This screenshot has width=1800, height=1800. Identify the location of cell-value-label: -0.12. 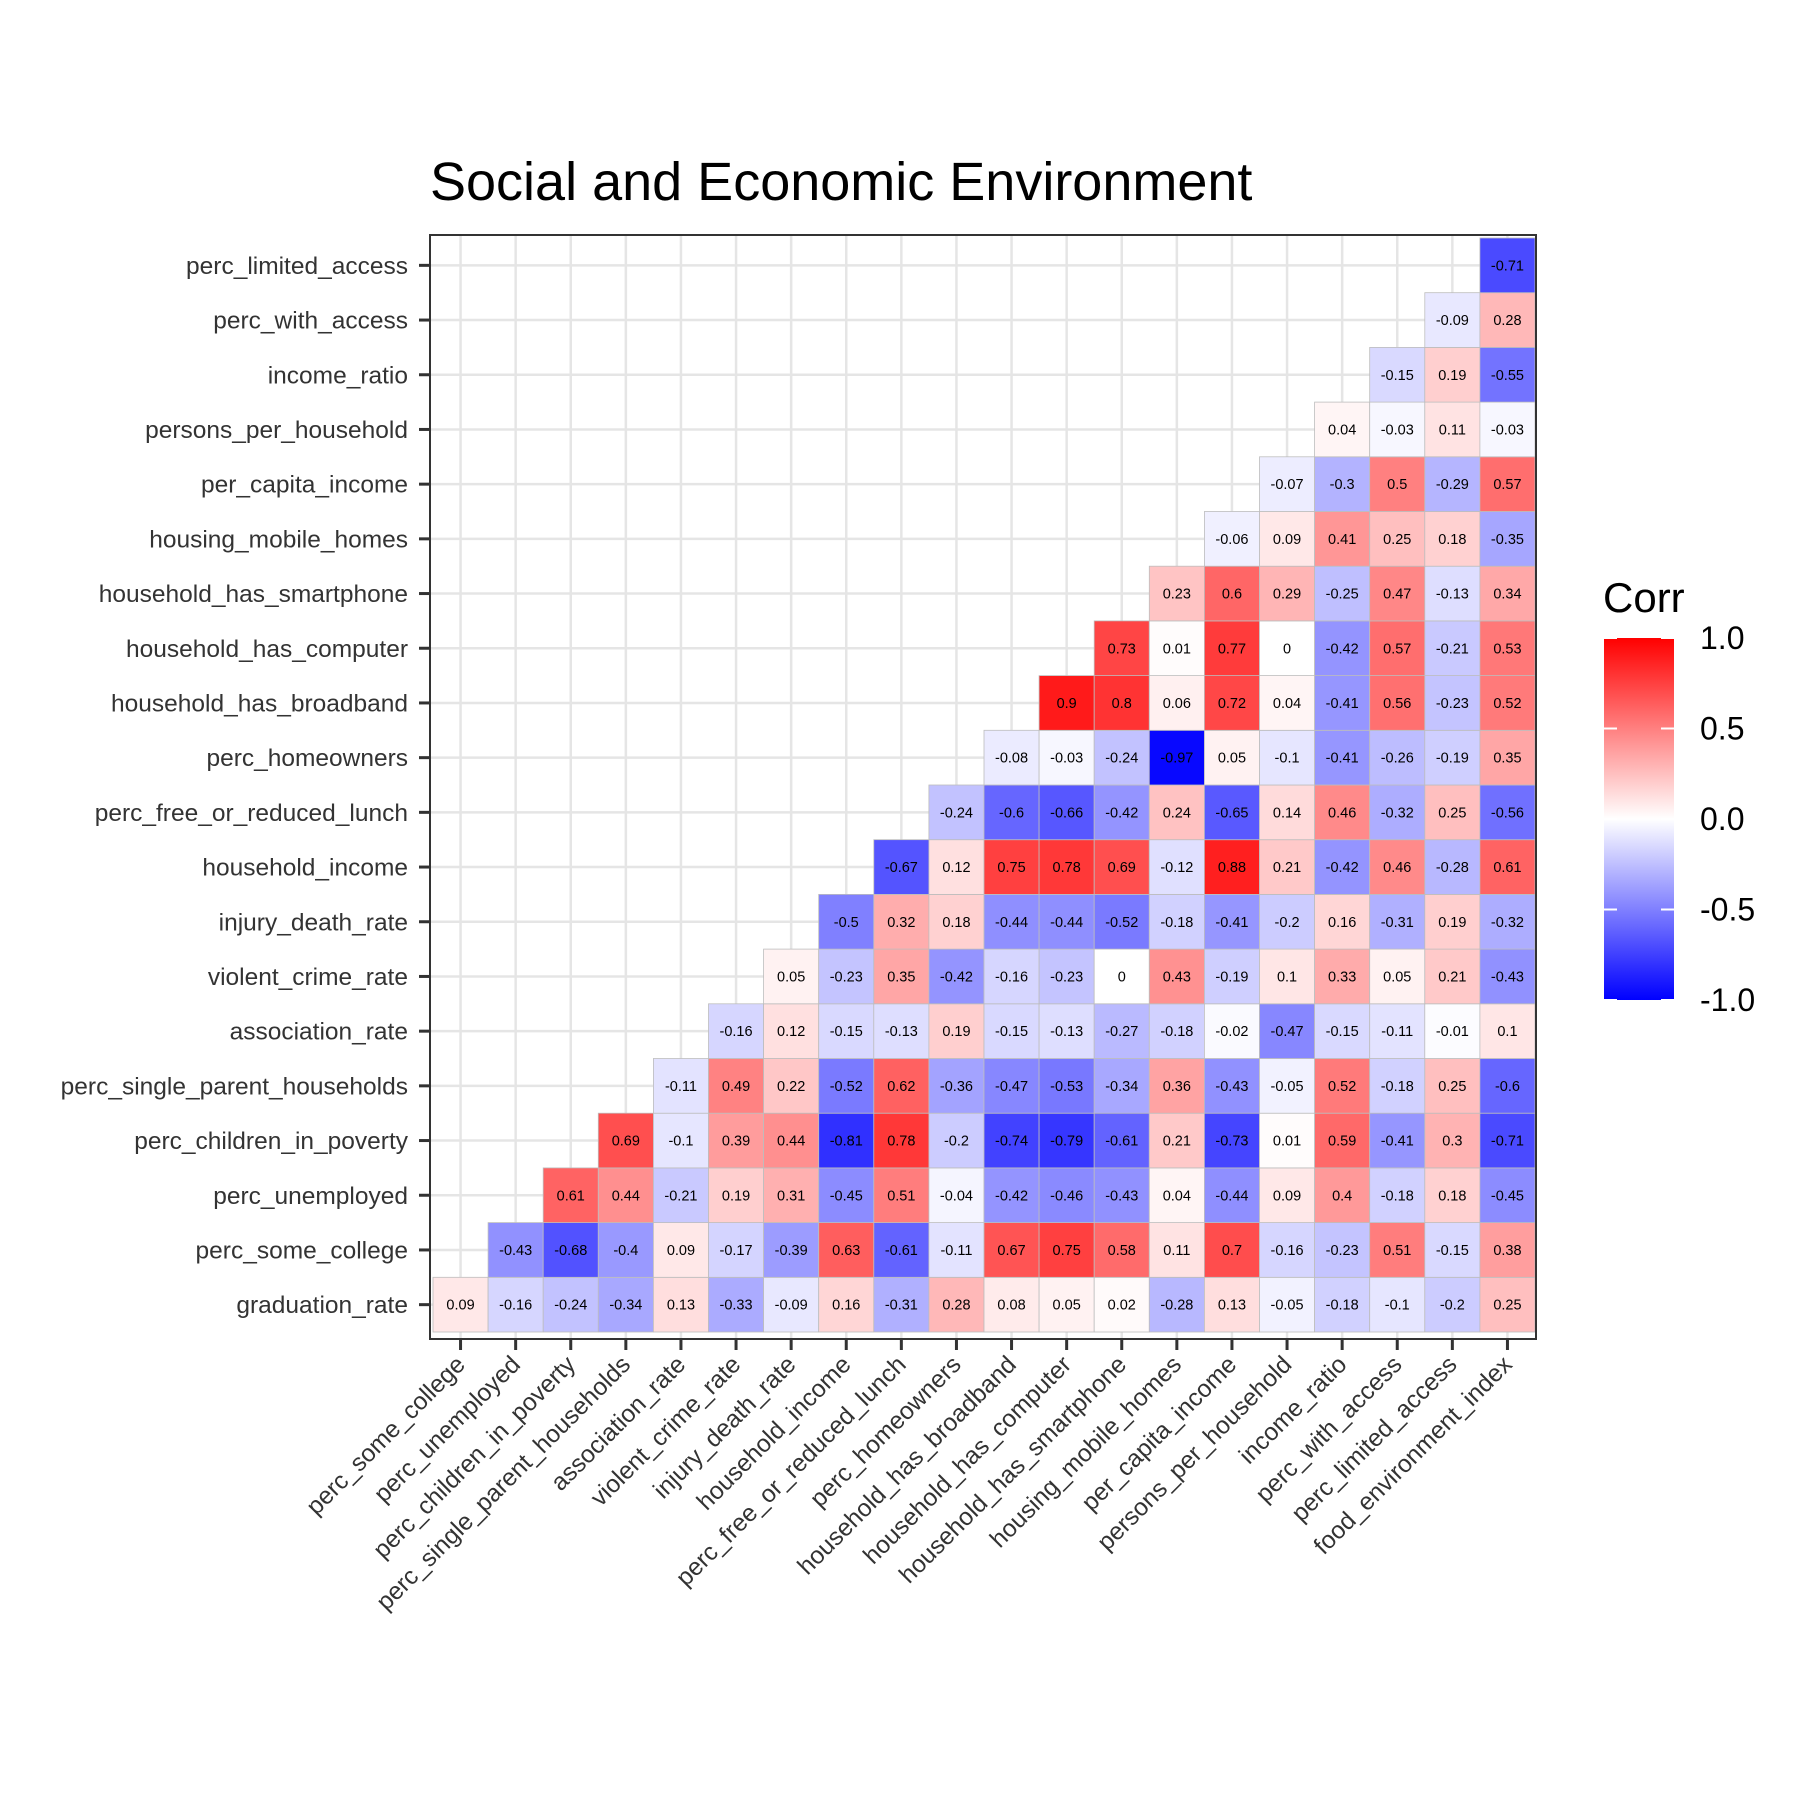
(1176, 868).